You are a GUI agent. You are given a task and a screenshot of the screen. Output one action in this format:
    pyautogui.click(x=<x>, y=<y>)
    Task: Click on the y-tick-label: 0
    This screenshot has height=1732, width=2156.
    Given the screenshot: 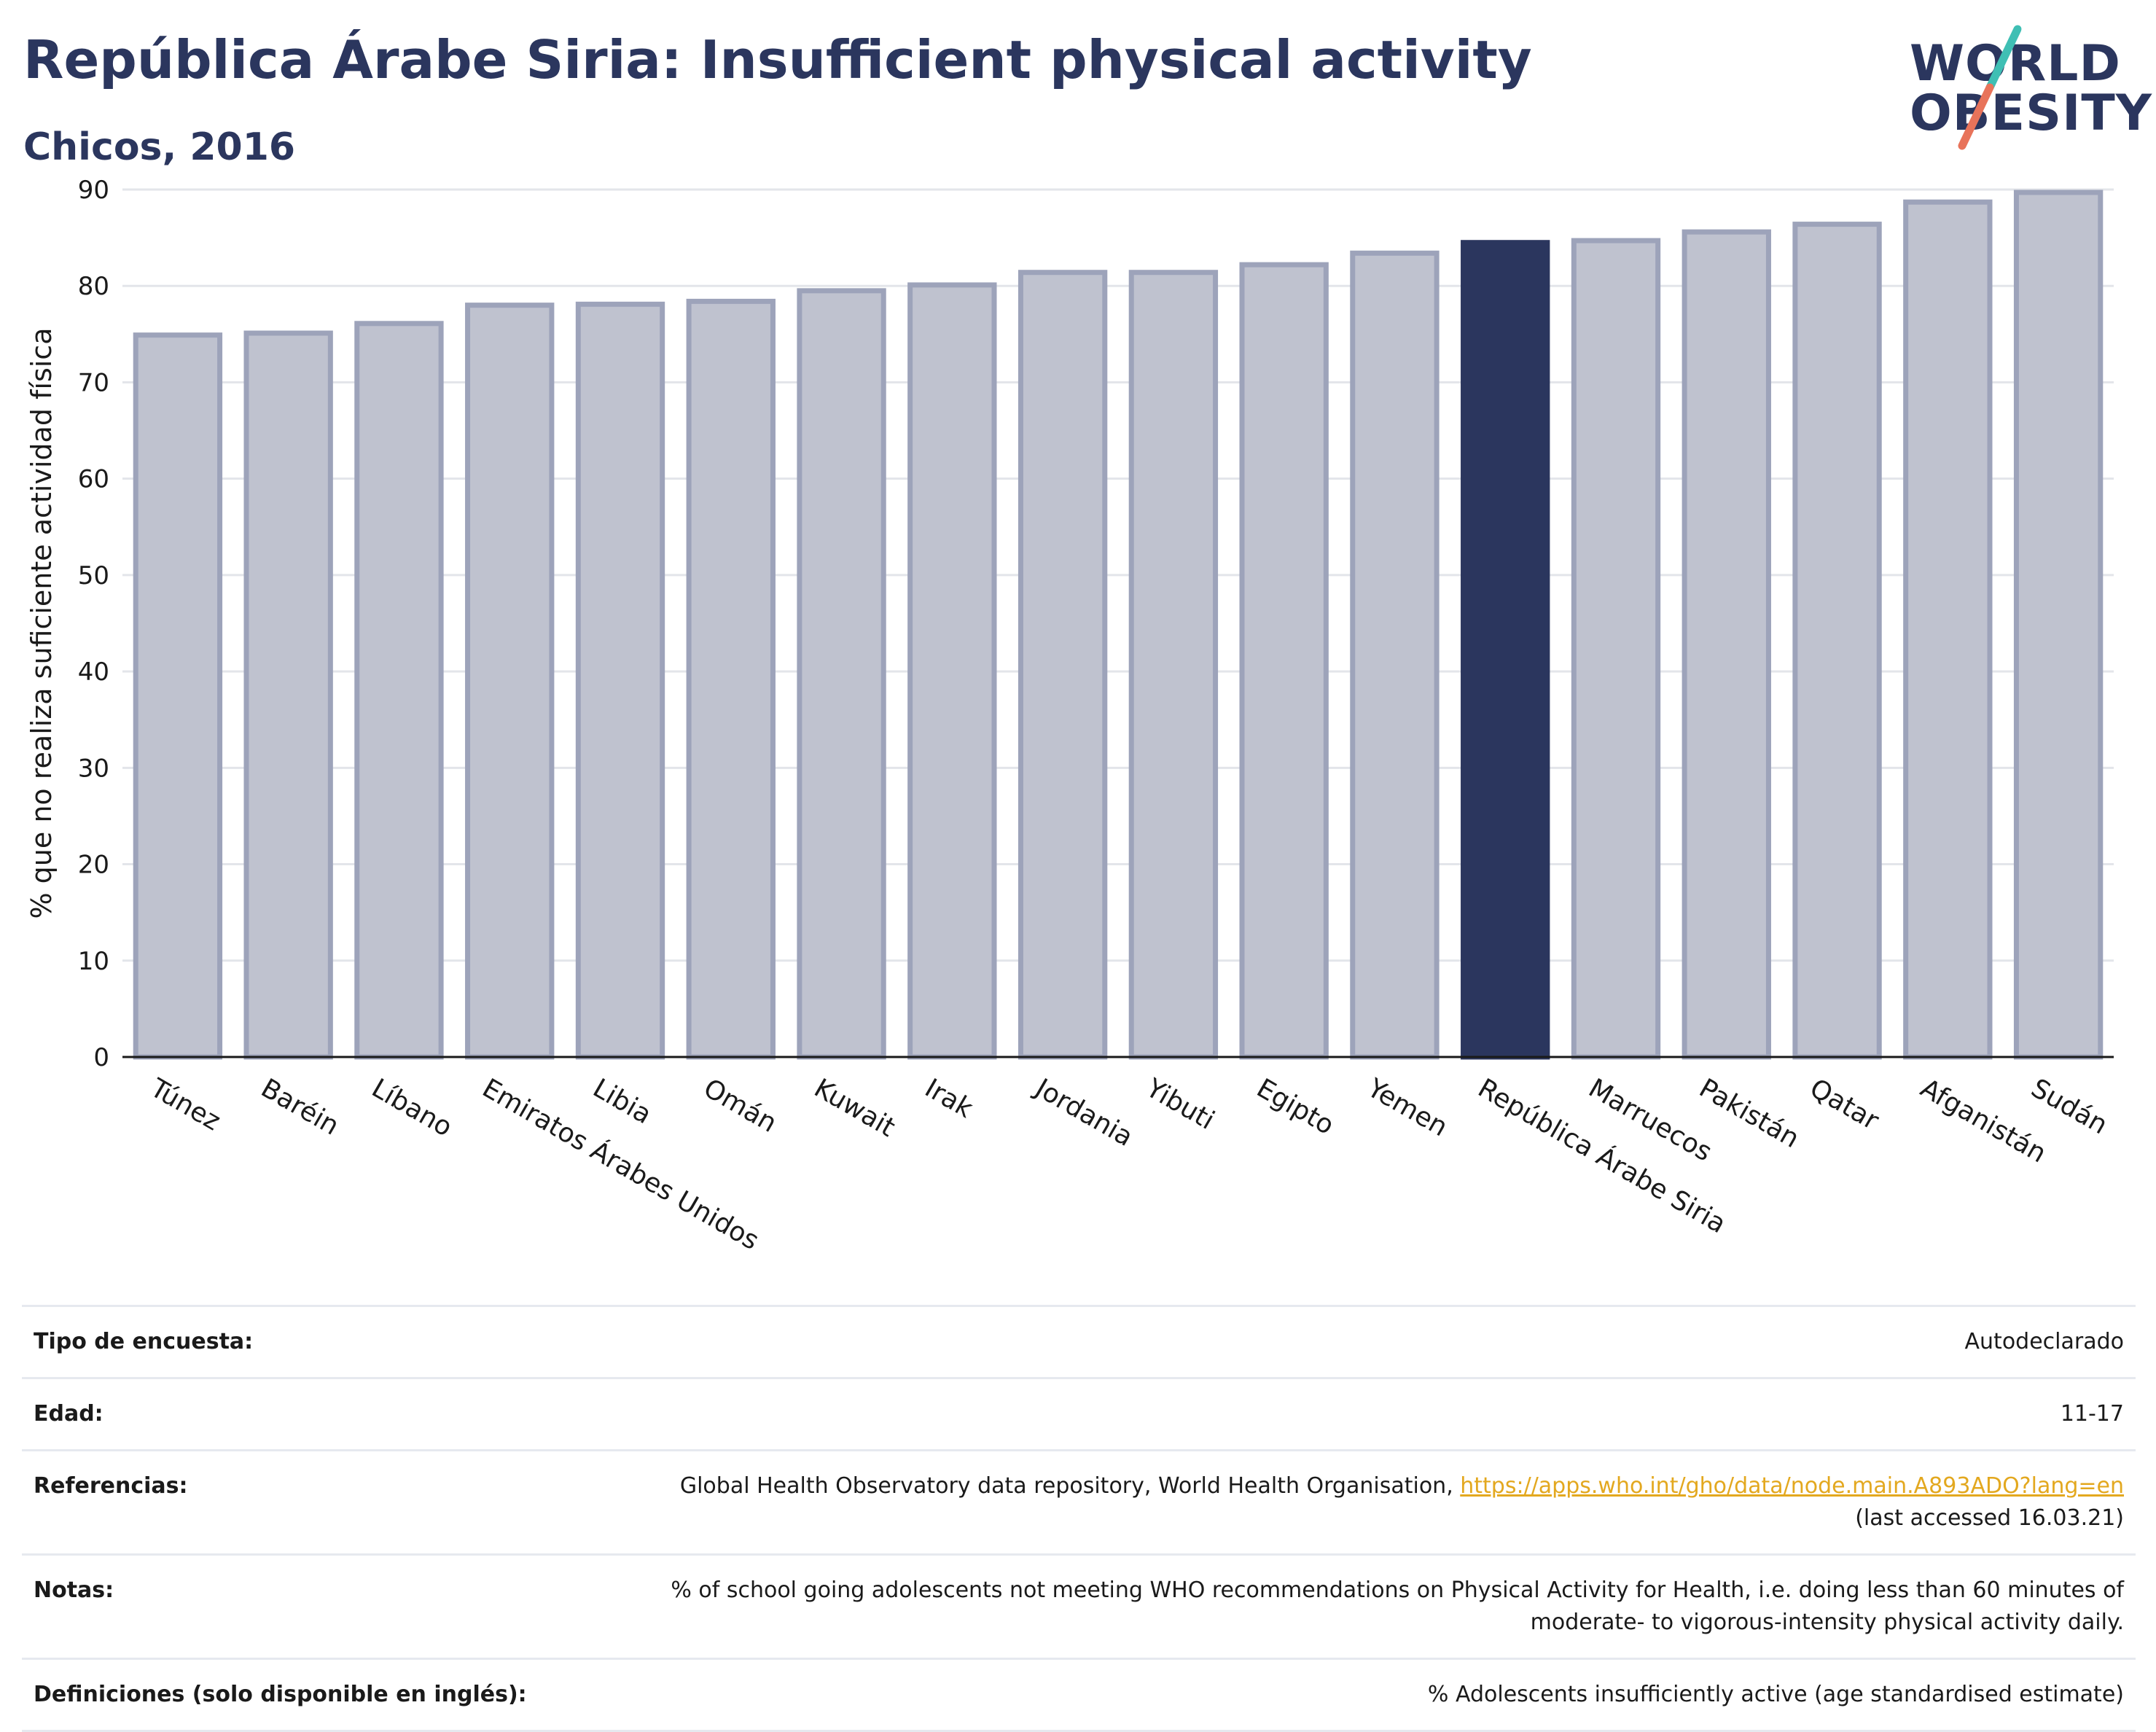 What is the action you would take?
    pyautogui.click(x=101, y=1057)
    